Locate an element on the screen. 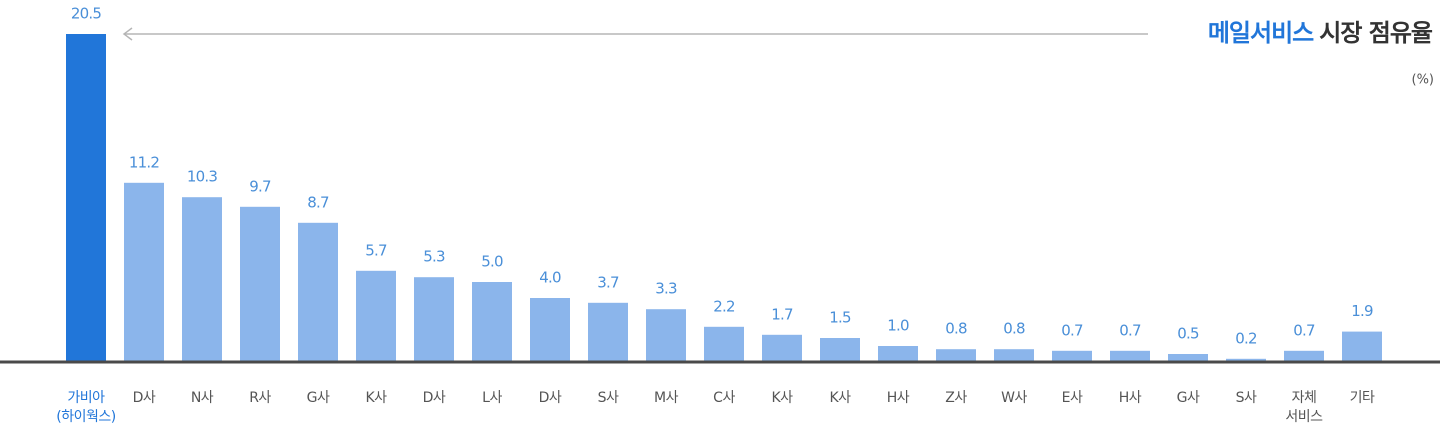 The image size is (1440, 430). value-label: 1.5 is located at coordinates (840, 318).